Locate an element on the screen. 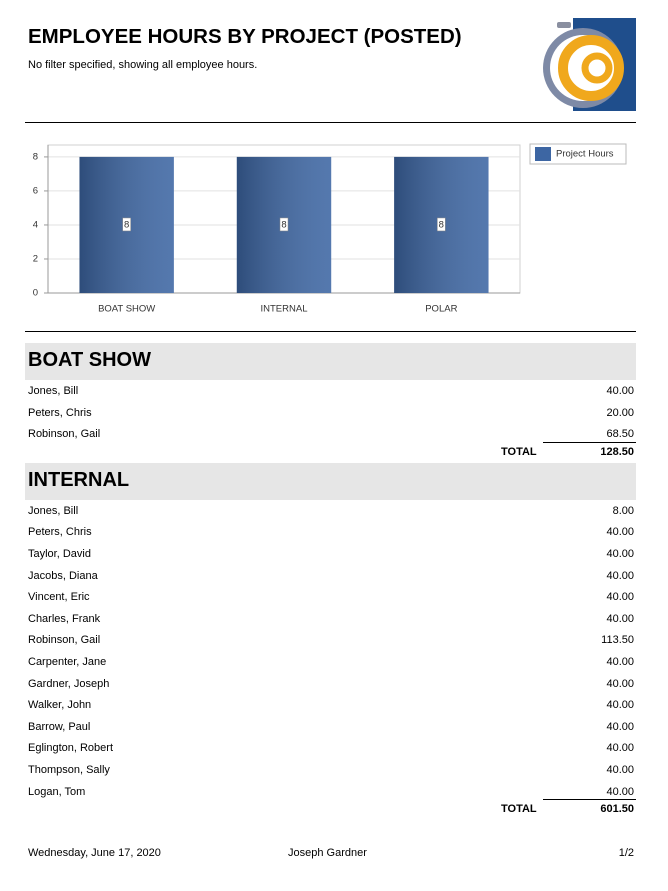 Image resolution: width=668 pixels, height=891 pixels. employee-name: Gardner, Joseph is located at coordinates (69, 683).